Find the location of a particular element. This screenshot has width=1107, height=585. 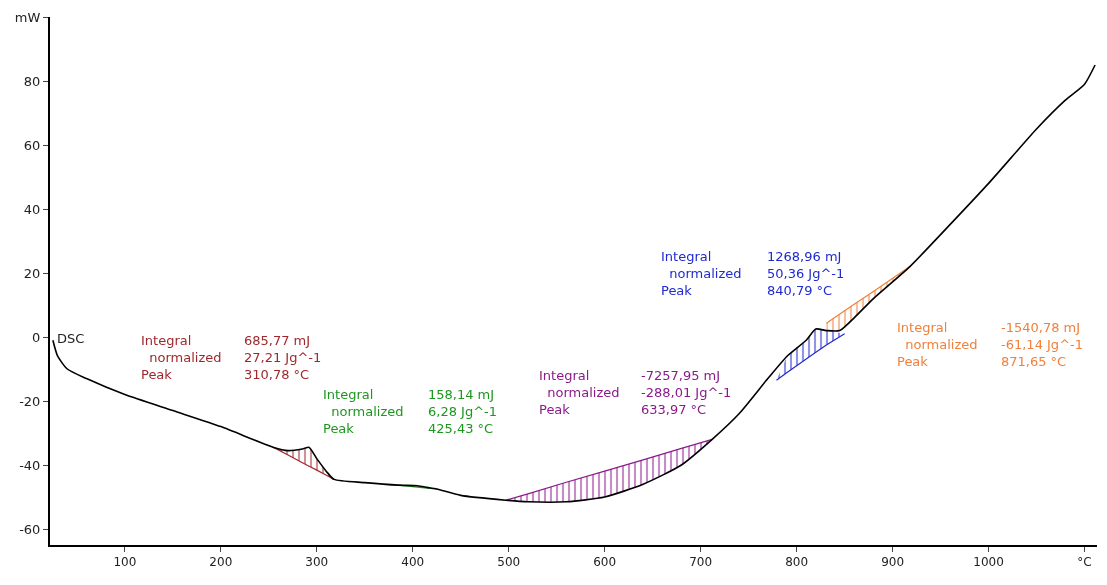

y-tick-label: -20 is located at coordinates (30, 401).